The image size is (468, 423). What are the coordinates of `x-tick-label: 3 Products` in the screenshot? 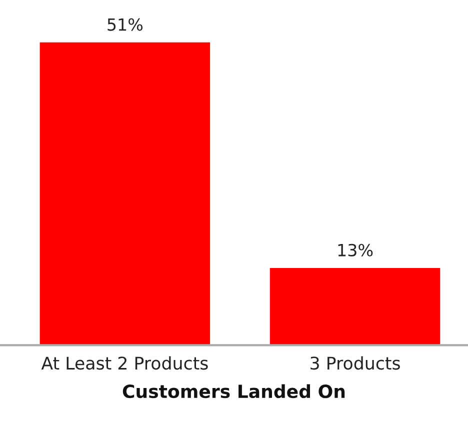 It's located at (355, 363).